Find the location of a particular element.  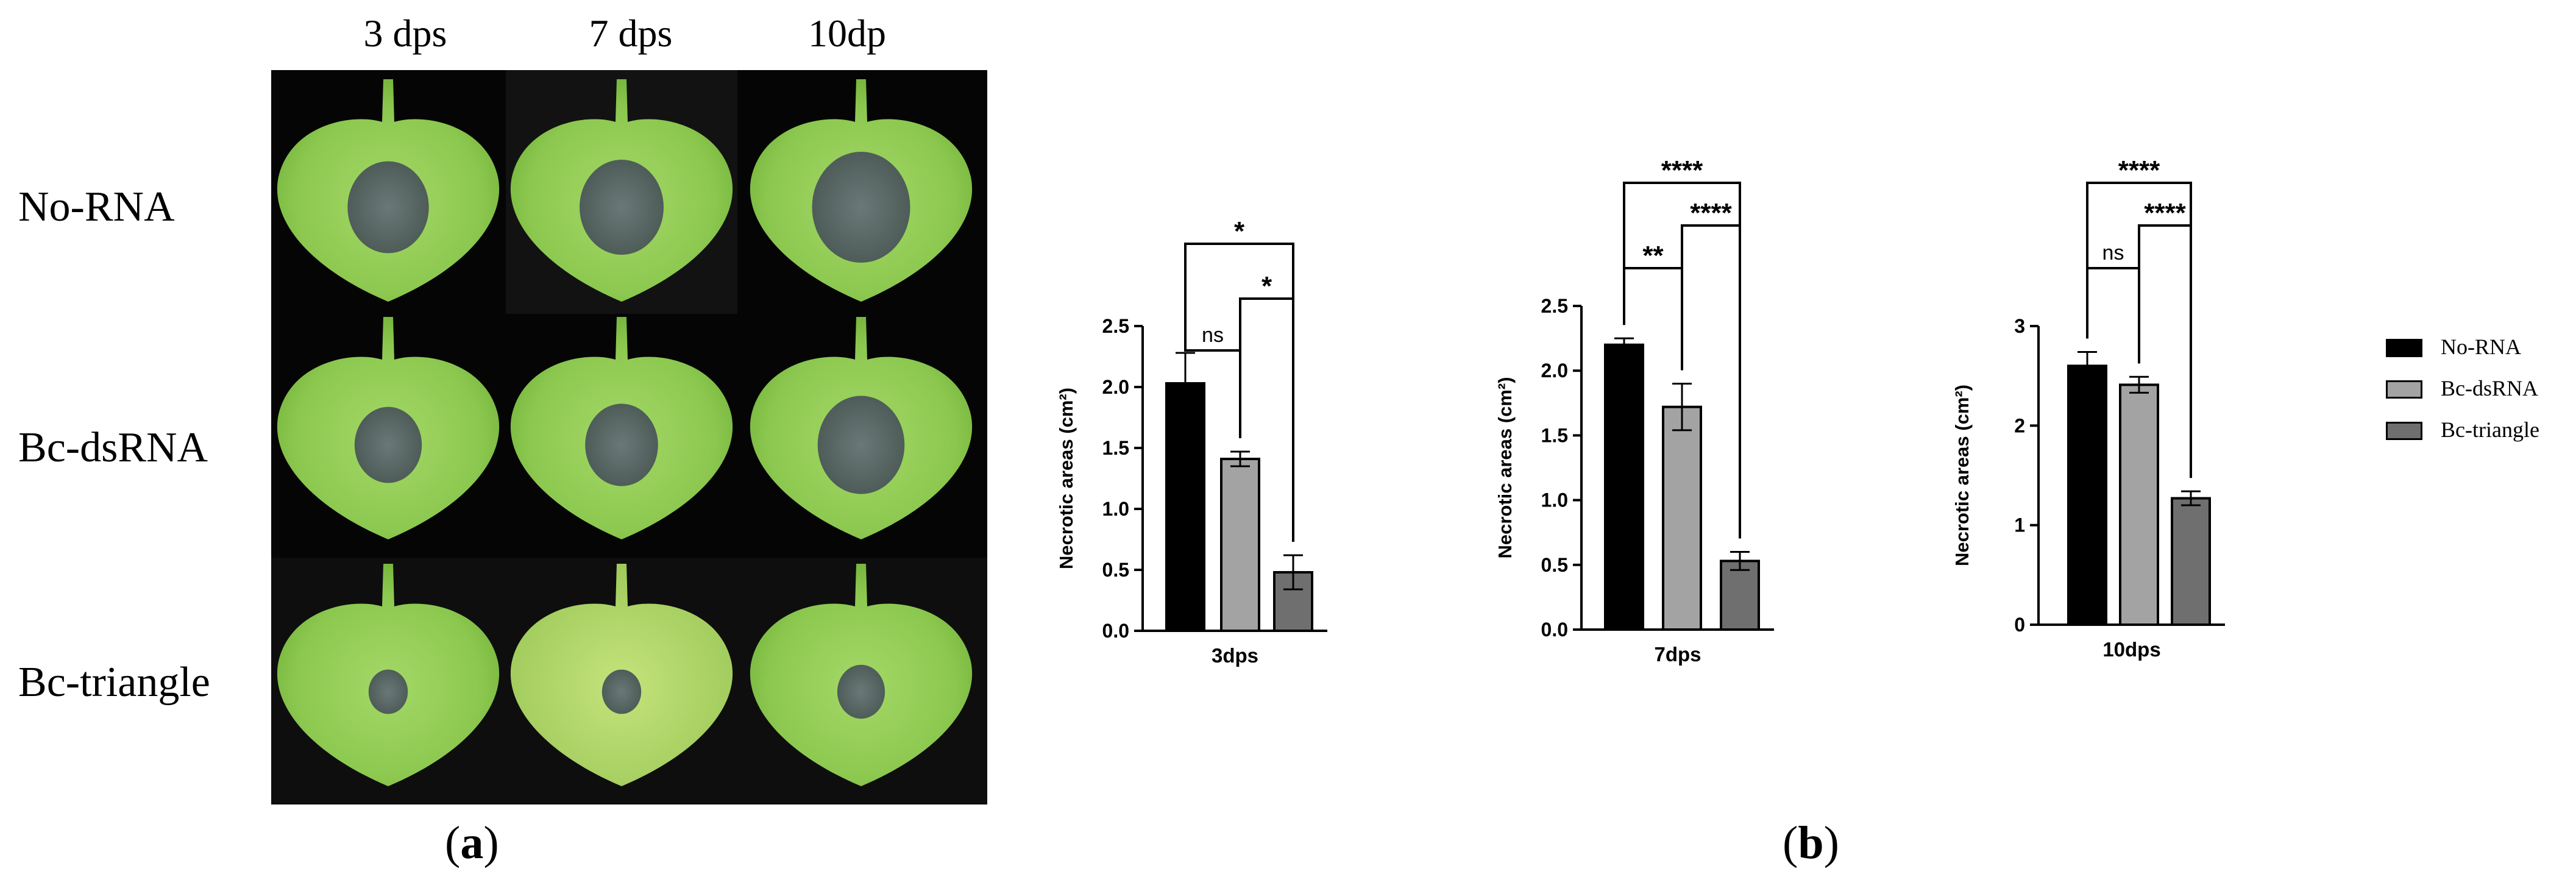

legend-label: Bc-triangle is located at coordinates (2490, 429).